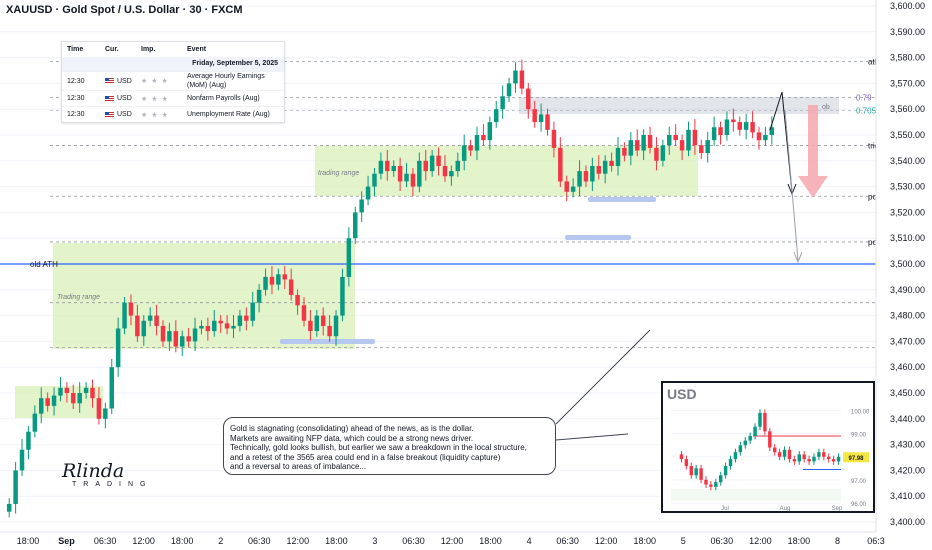 Image resolution: width=932 pixels, height=550 pixels. I want to click on price-tick-label: 3,400.00, so click(907, 522).